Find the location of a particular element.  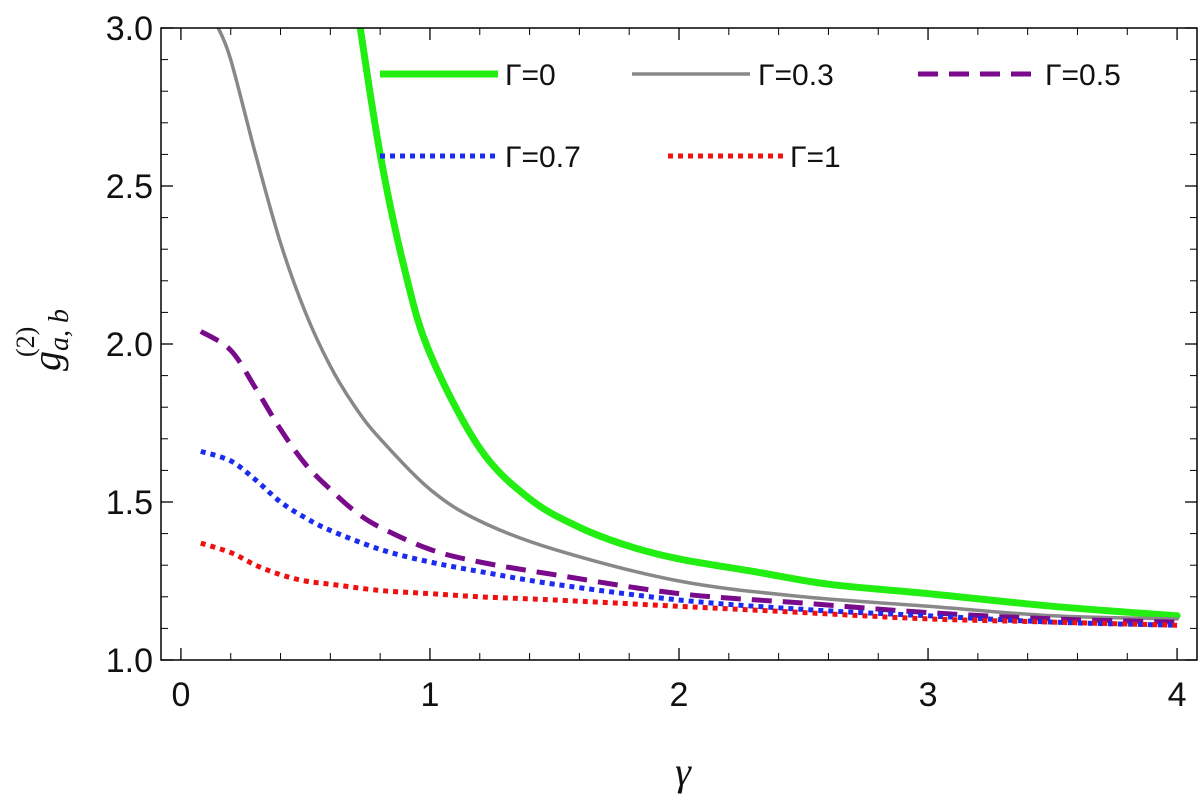

x-axis-title: γ is located at coordinates (683, 771).